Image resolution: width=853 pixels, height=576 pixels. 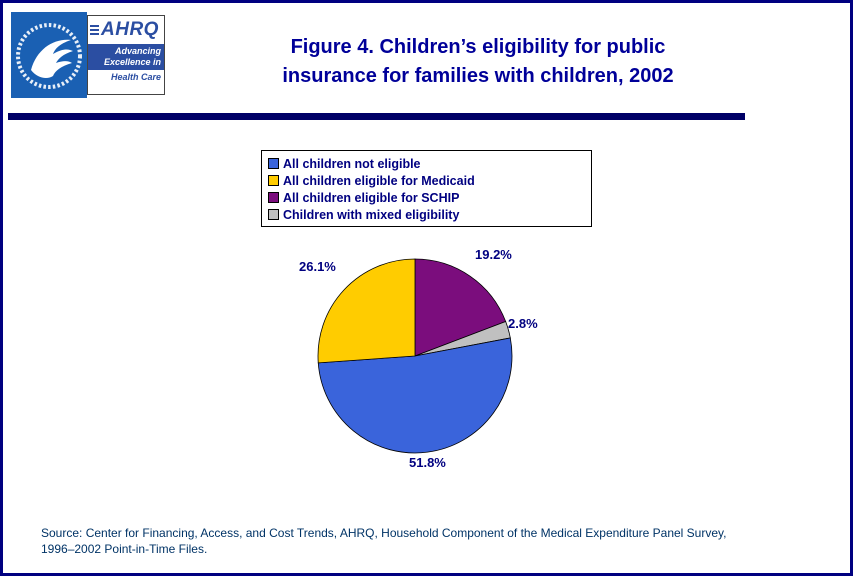 I want to click on pie-percent-label-mixed: 2.8%, so click(x=523, y=323).